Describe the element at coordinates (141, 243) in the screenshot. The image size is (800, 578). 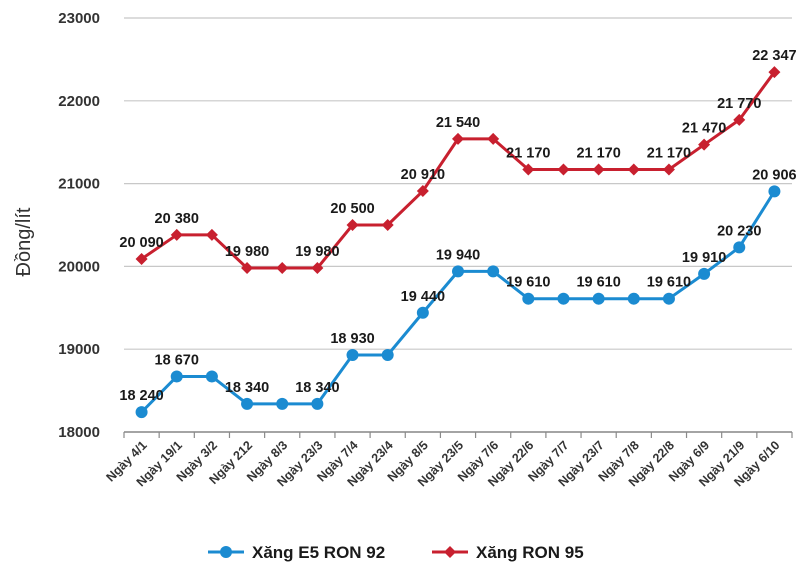
I see `data-label: 20 090` at that location.